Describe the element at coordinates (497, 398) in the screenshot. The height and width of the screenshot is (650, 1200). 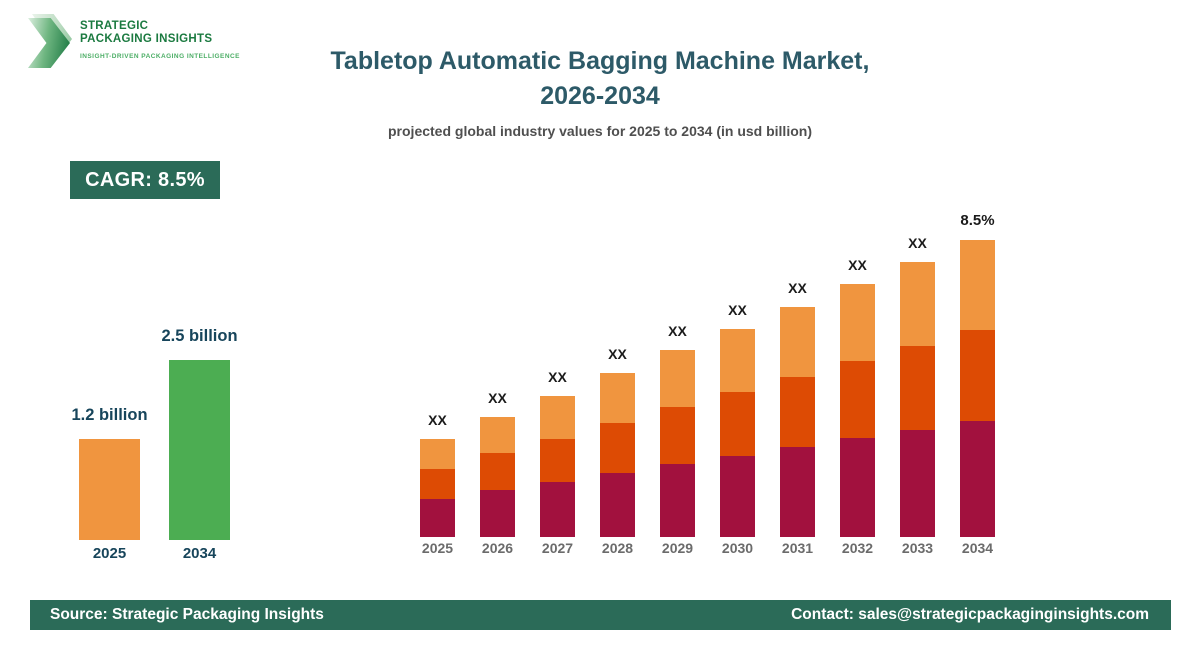
I see `bar-value-label-2026: XX` at that location.